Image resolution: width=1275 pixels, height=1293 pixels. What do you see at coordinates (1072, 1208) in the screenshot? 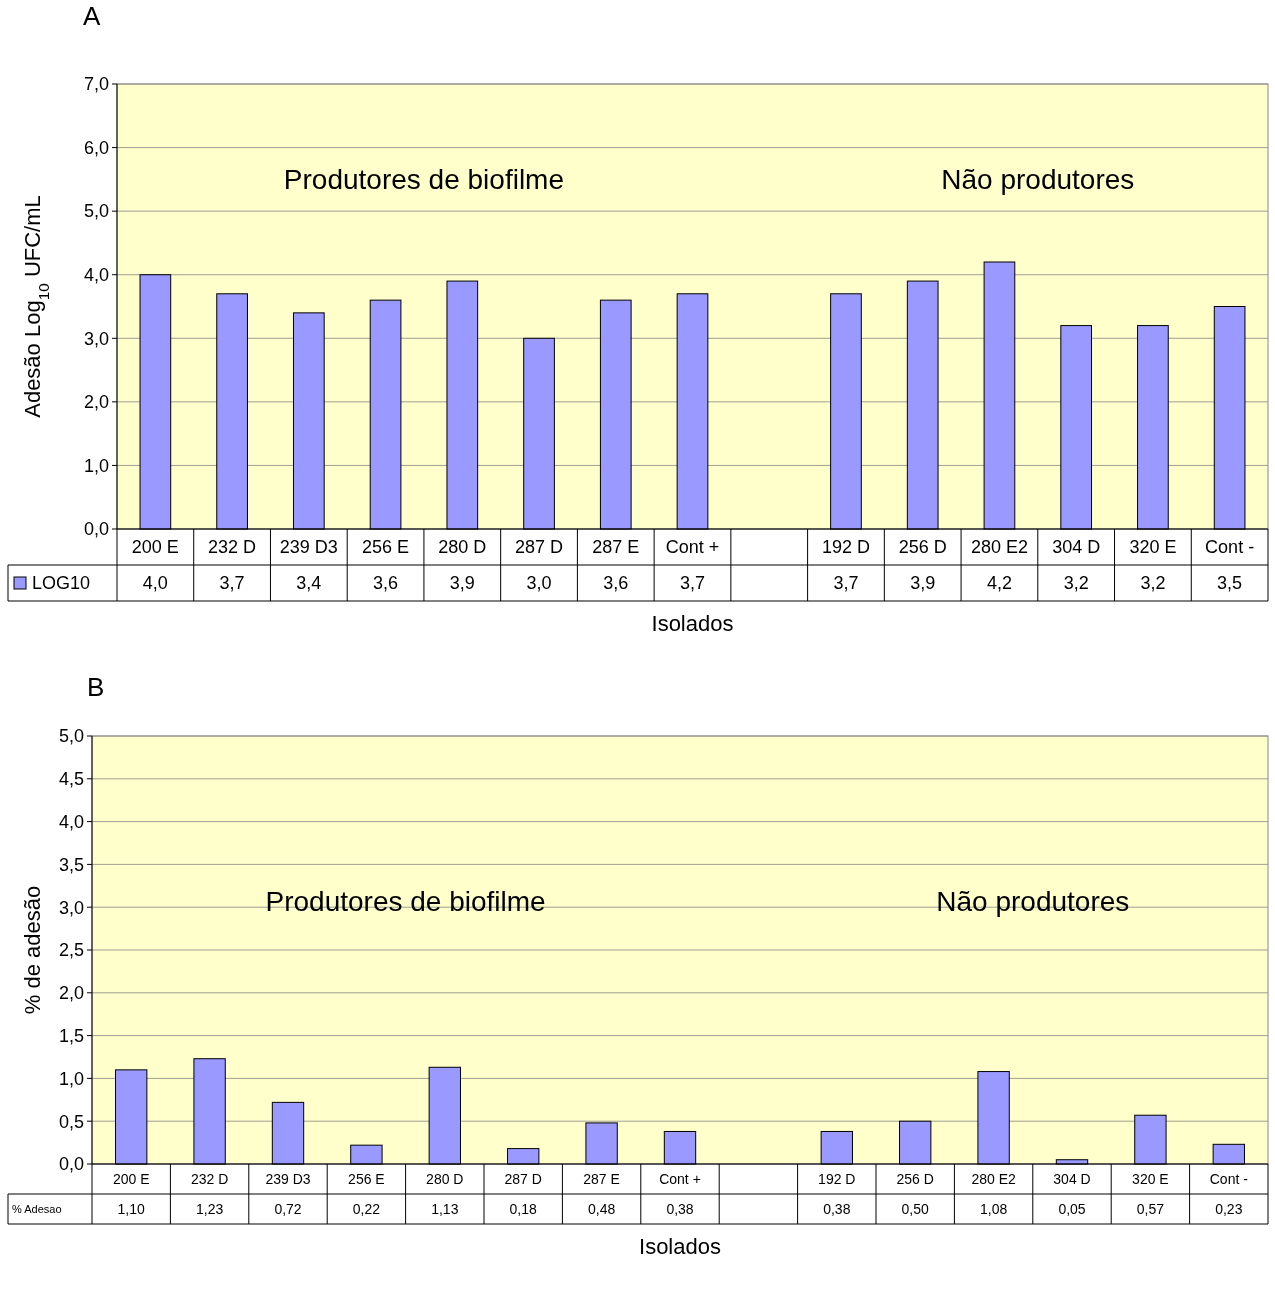
I see `data-label: 0,05` at bounding box center [1072, 1208].